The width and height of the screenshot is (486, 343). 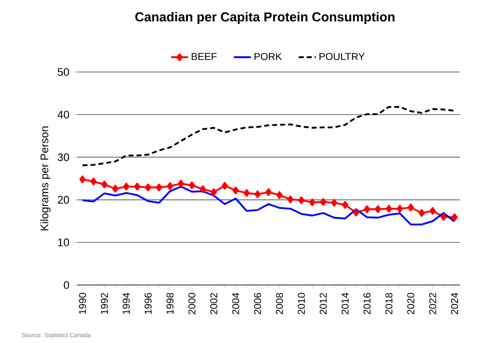 What do you see at coordinates (64, 114) in the screenshot?
I see `y-tick-label: 40` at bounding box center [64, 114].